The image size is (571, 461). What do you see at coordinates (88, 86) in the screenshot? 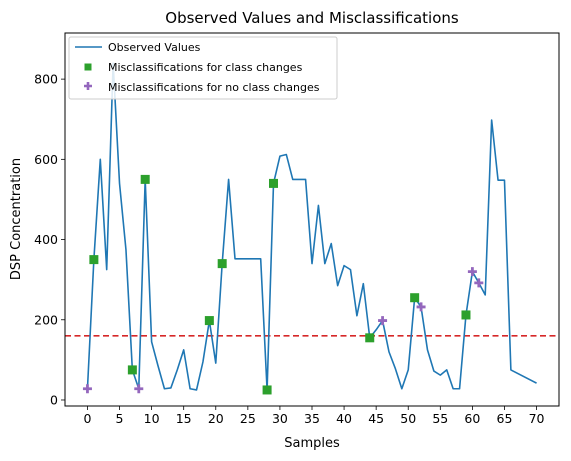
I see `legend-plus-swatch` at bounding box center [88, 86].